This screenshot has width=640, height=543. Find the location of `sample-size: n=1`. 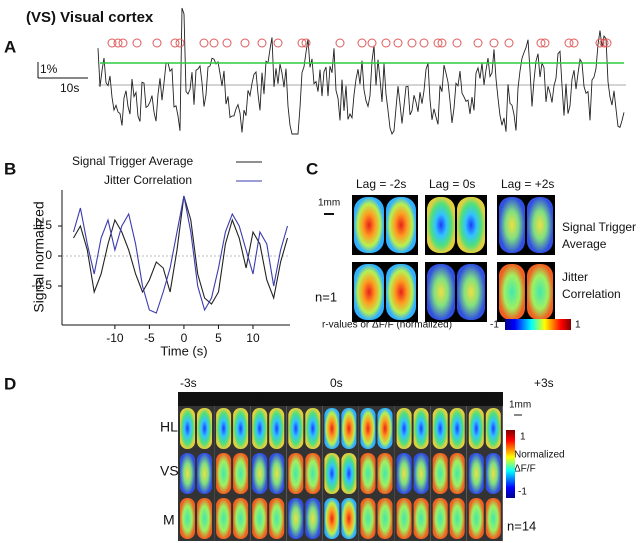

sample-size: n=1 is located at coordinates (326, 296).